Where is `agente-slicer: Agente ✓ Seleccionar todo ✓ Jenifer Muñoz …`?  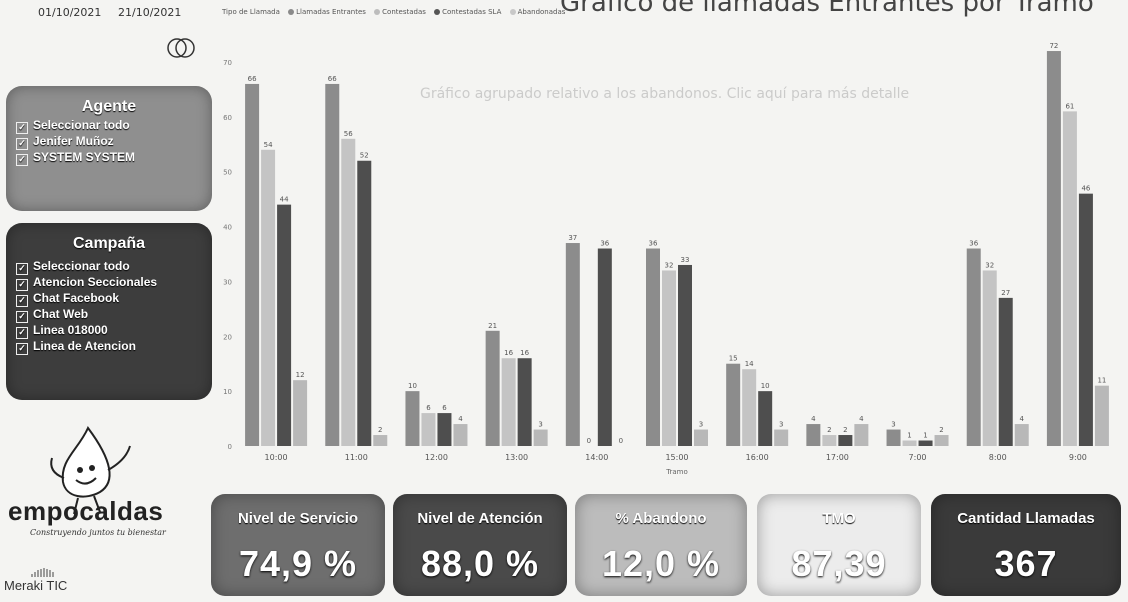
agente-slicer: Agente ✓ Seleccionar todo ✓ Jenifer Muñoz … is located at coordinates (109, 148).